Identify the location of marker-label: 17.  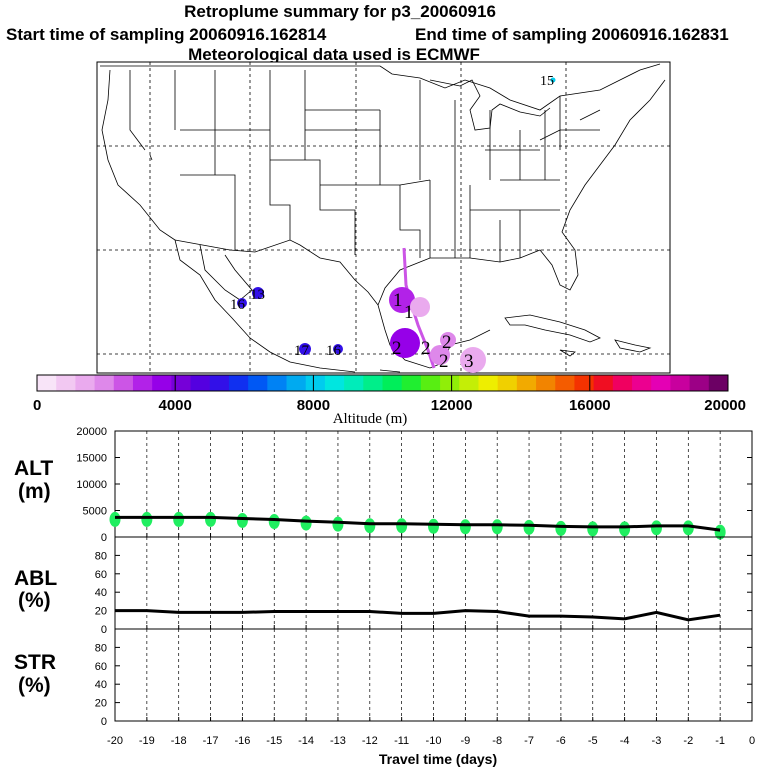
(302, 351).